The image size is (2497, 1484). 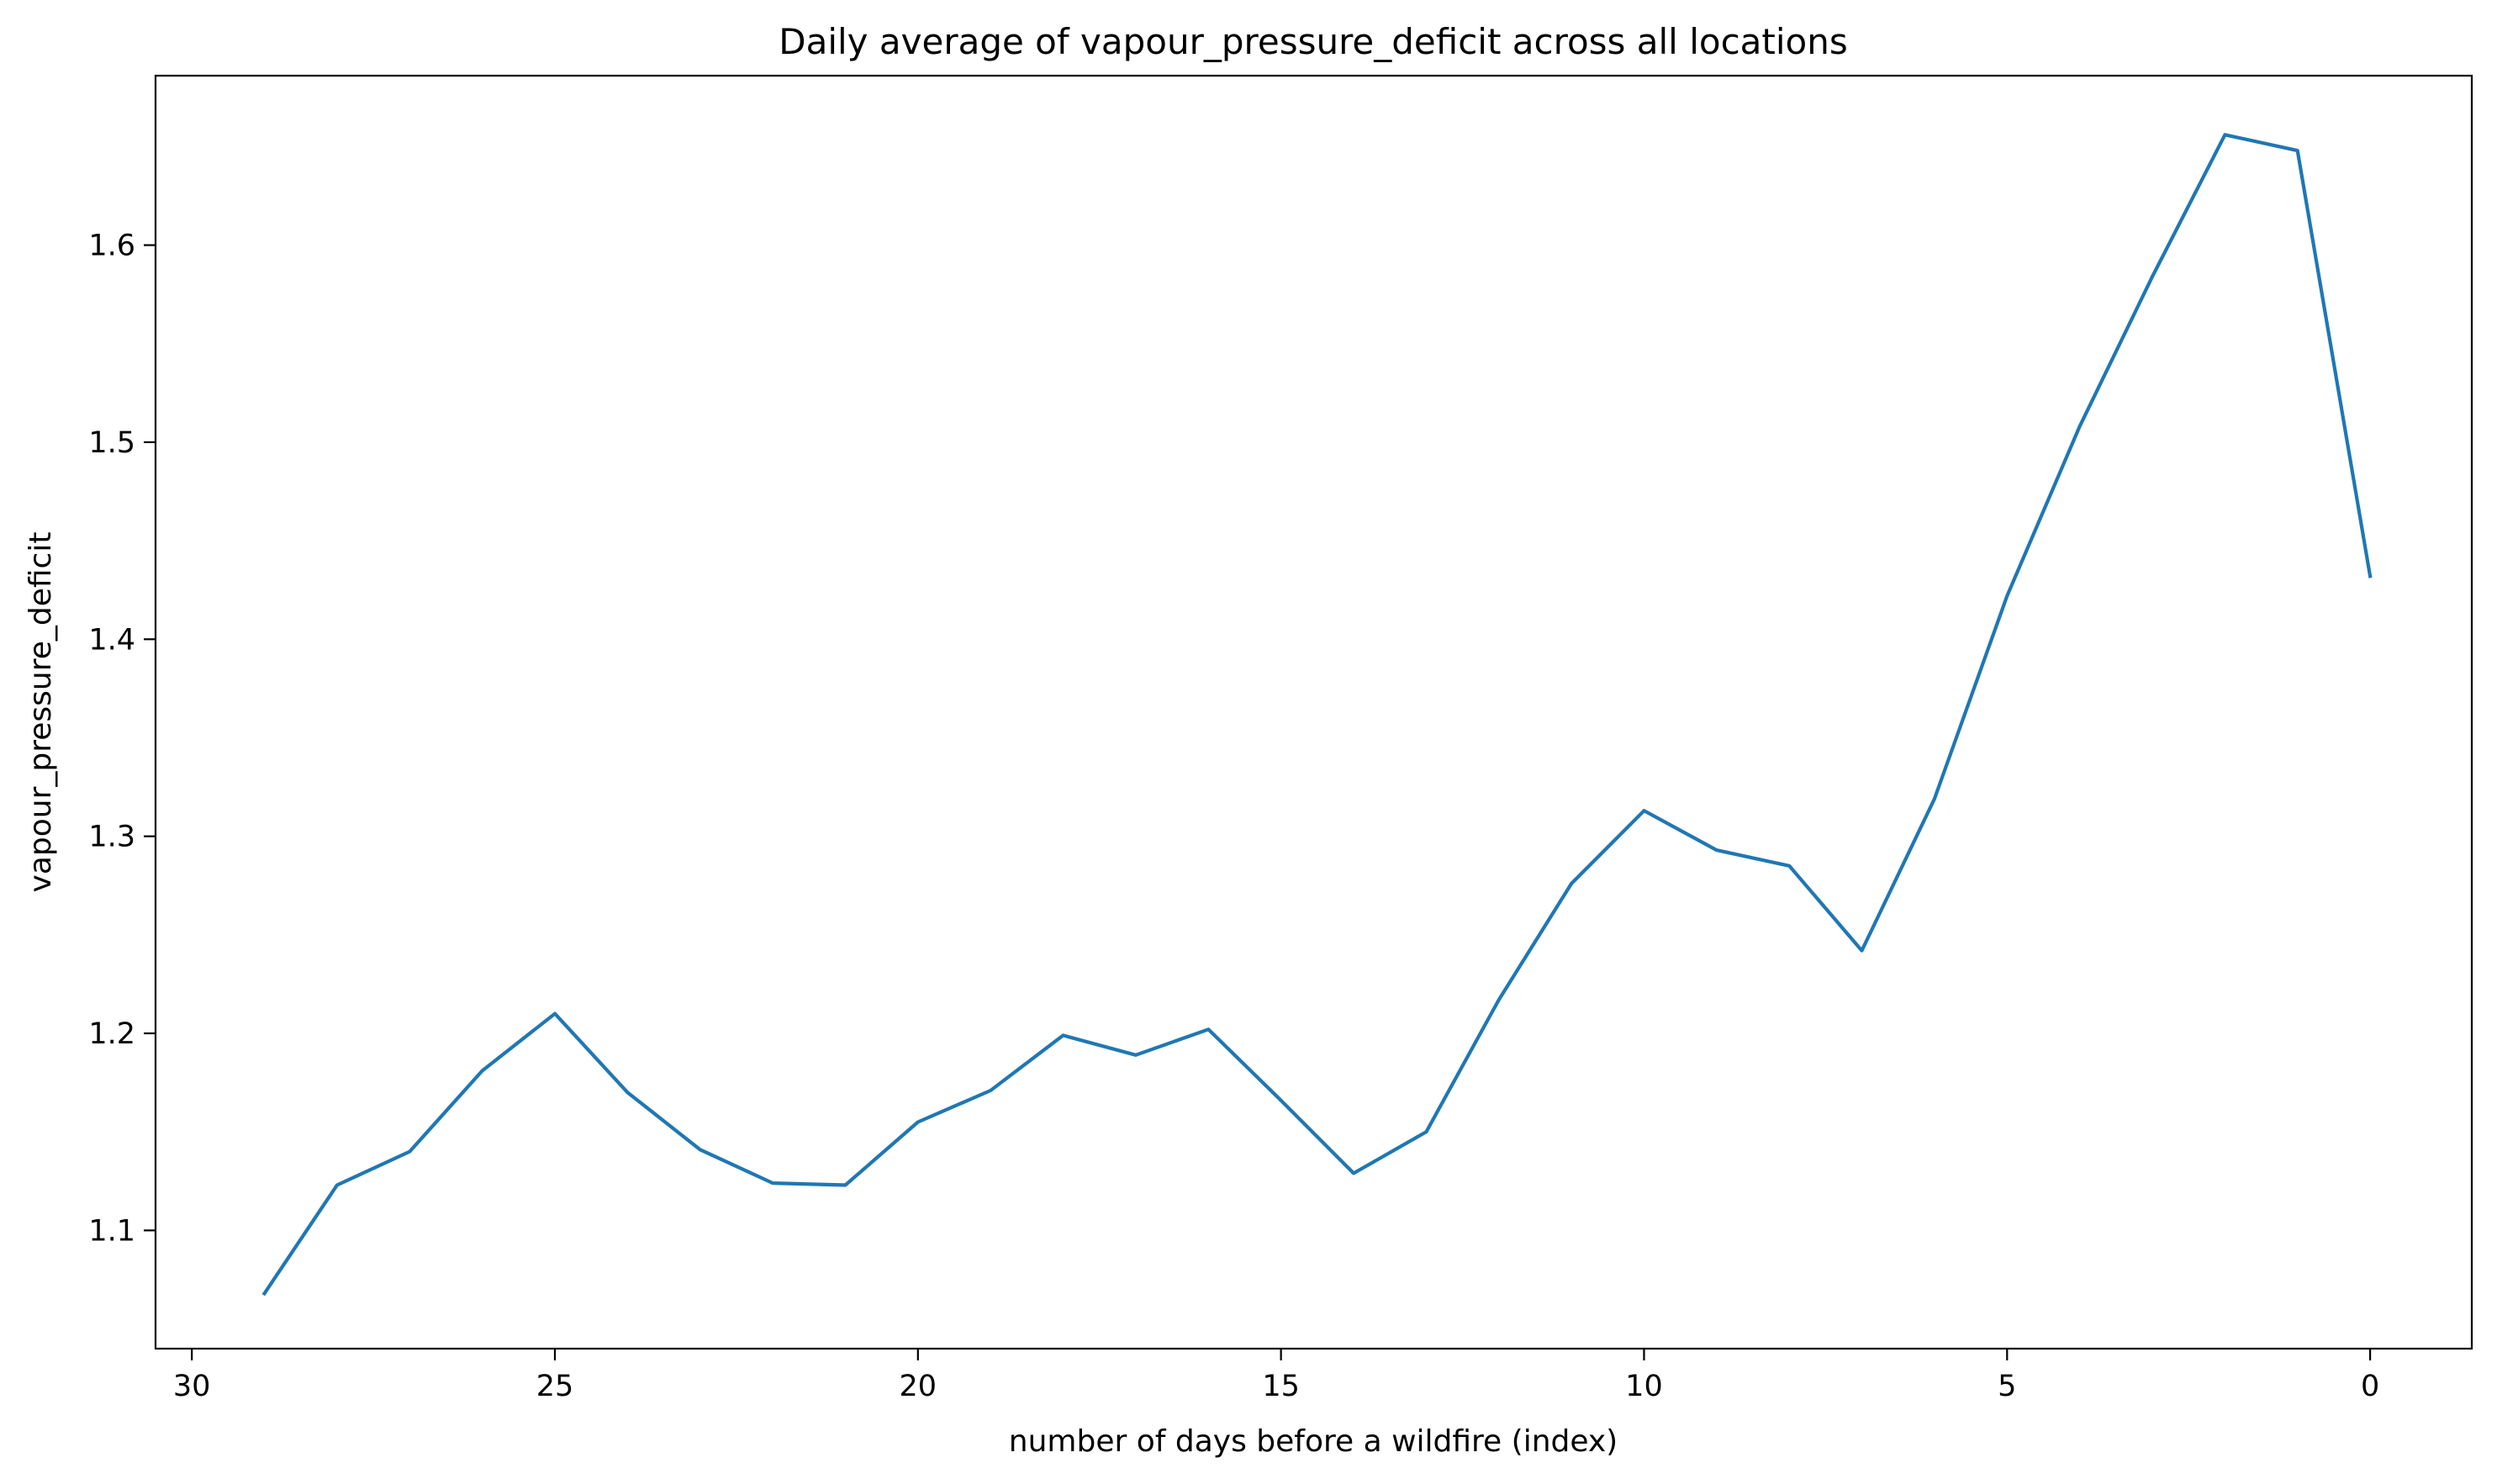 I want to click on y-tick-label: 1.4, so click(x=111, y=640).